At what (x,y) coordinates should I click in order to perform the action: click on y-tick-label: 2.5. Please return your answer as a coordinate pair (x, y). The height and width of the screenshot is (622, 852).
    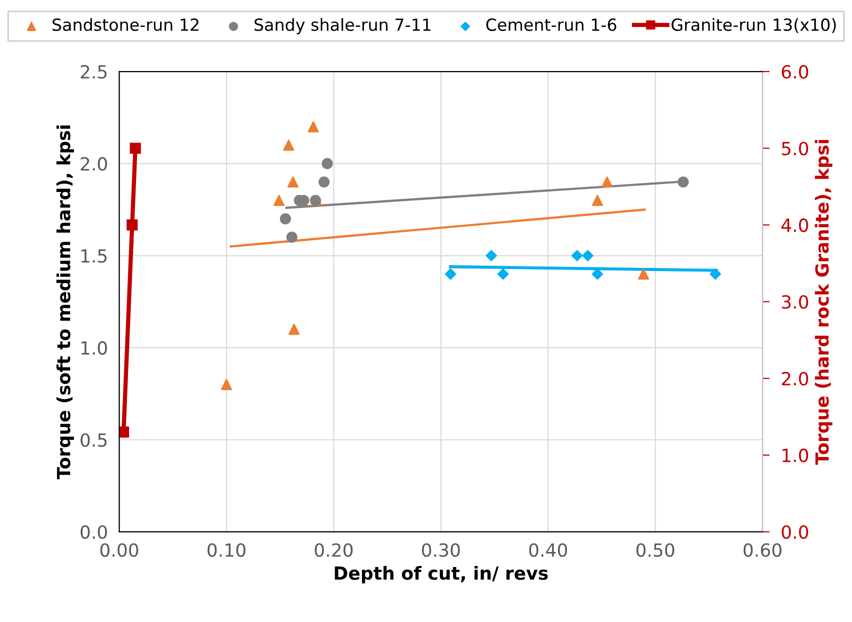
    Looking at the image, I should click on (93, 71).